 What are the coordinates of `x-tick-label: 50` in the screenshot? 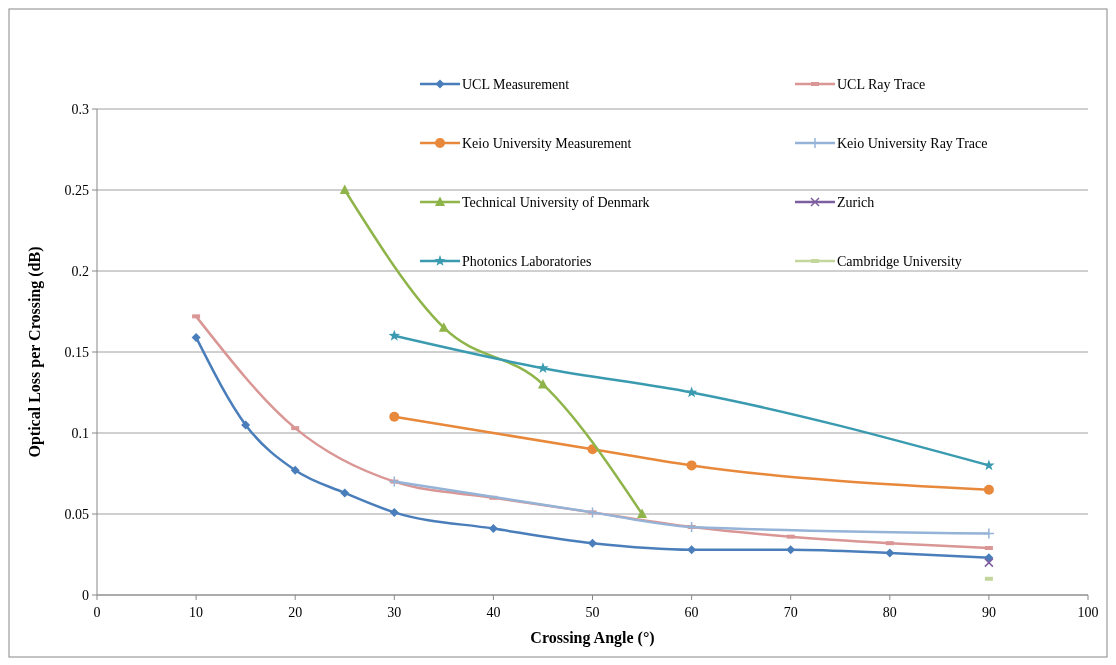 It's located at (592, 612).